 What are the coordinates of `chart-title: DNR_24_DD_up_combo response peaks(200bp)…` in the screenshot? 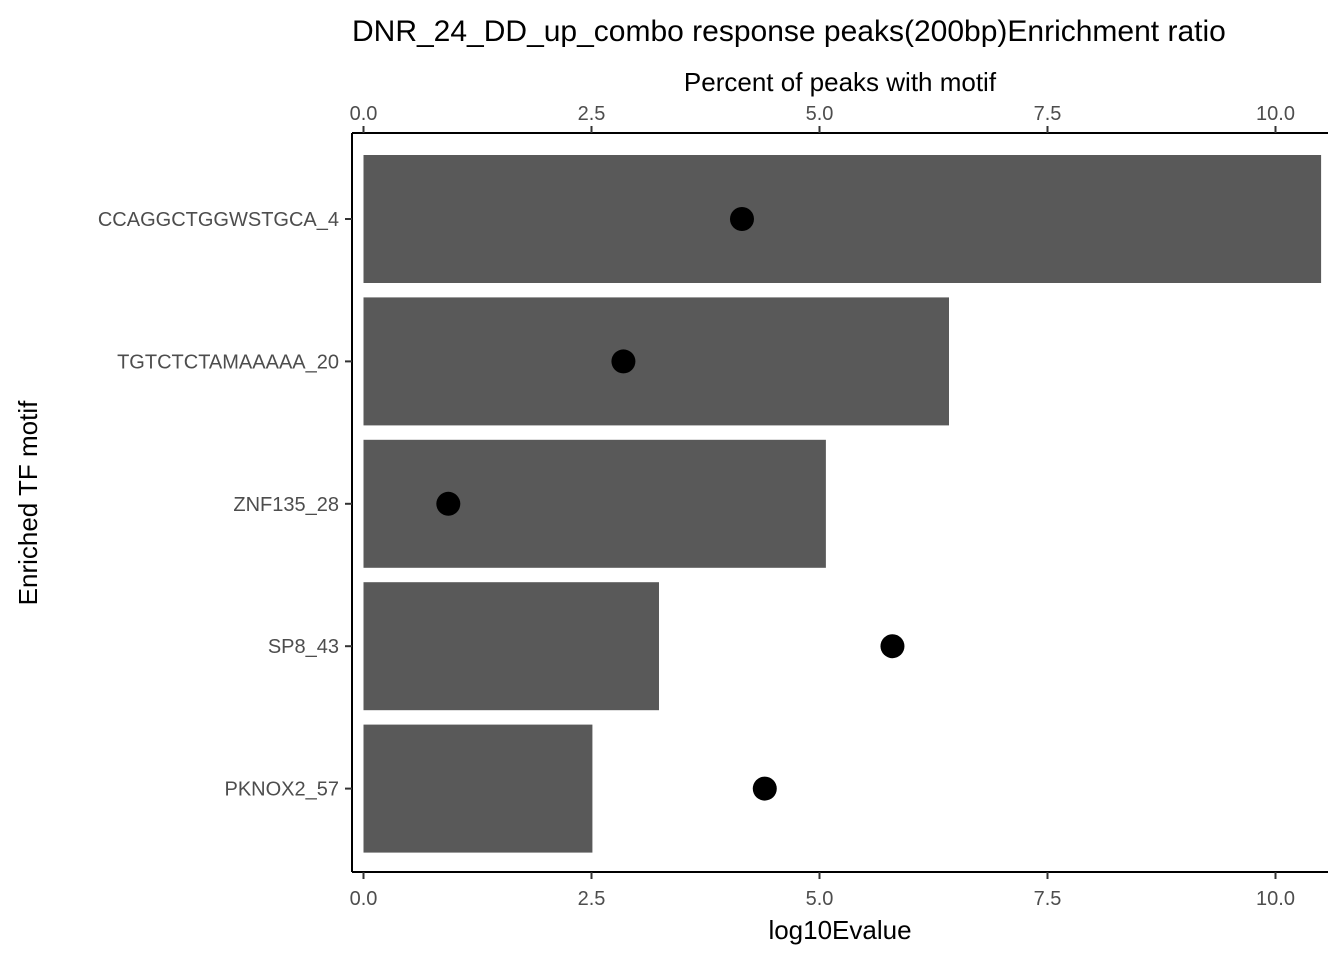 It's located at (789, 31).